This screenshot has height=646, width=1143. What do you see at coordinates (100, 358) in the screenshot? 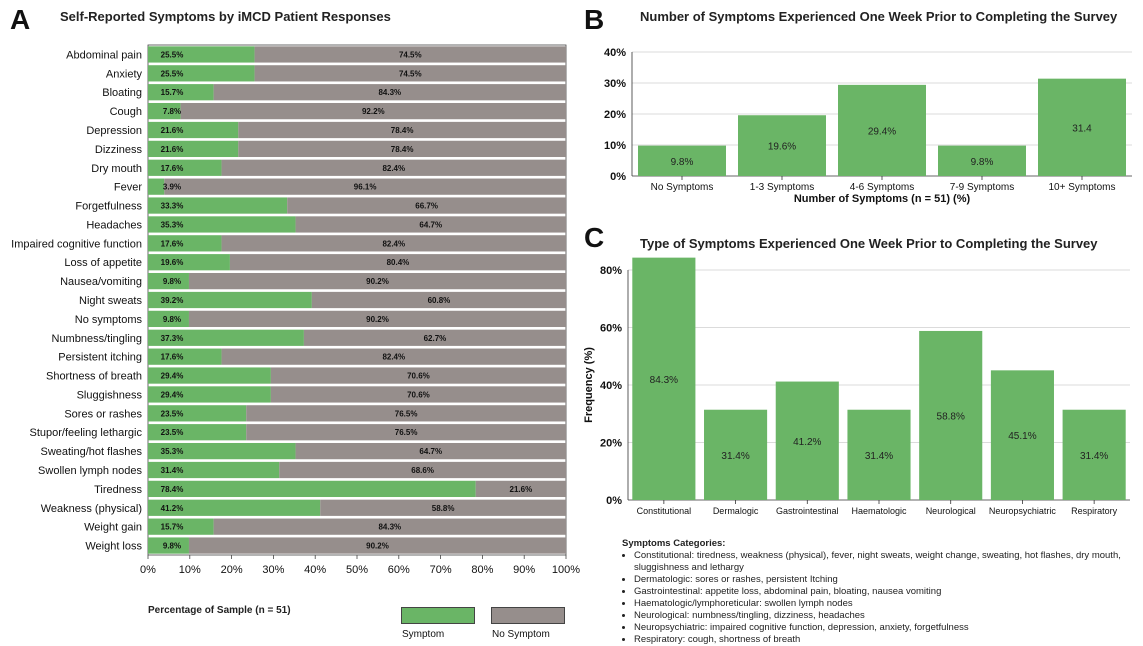
I see `chart-a-category-label: Persistent itching` at bounding box center [100, 358].